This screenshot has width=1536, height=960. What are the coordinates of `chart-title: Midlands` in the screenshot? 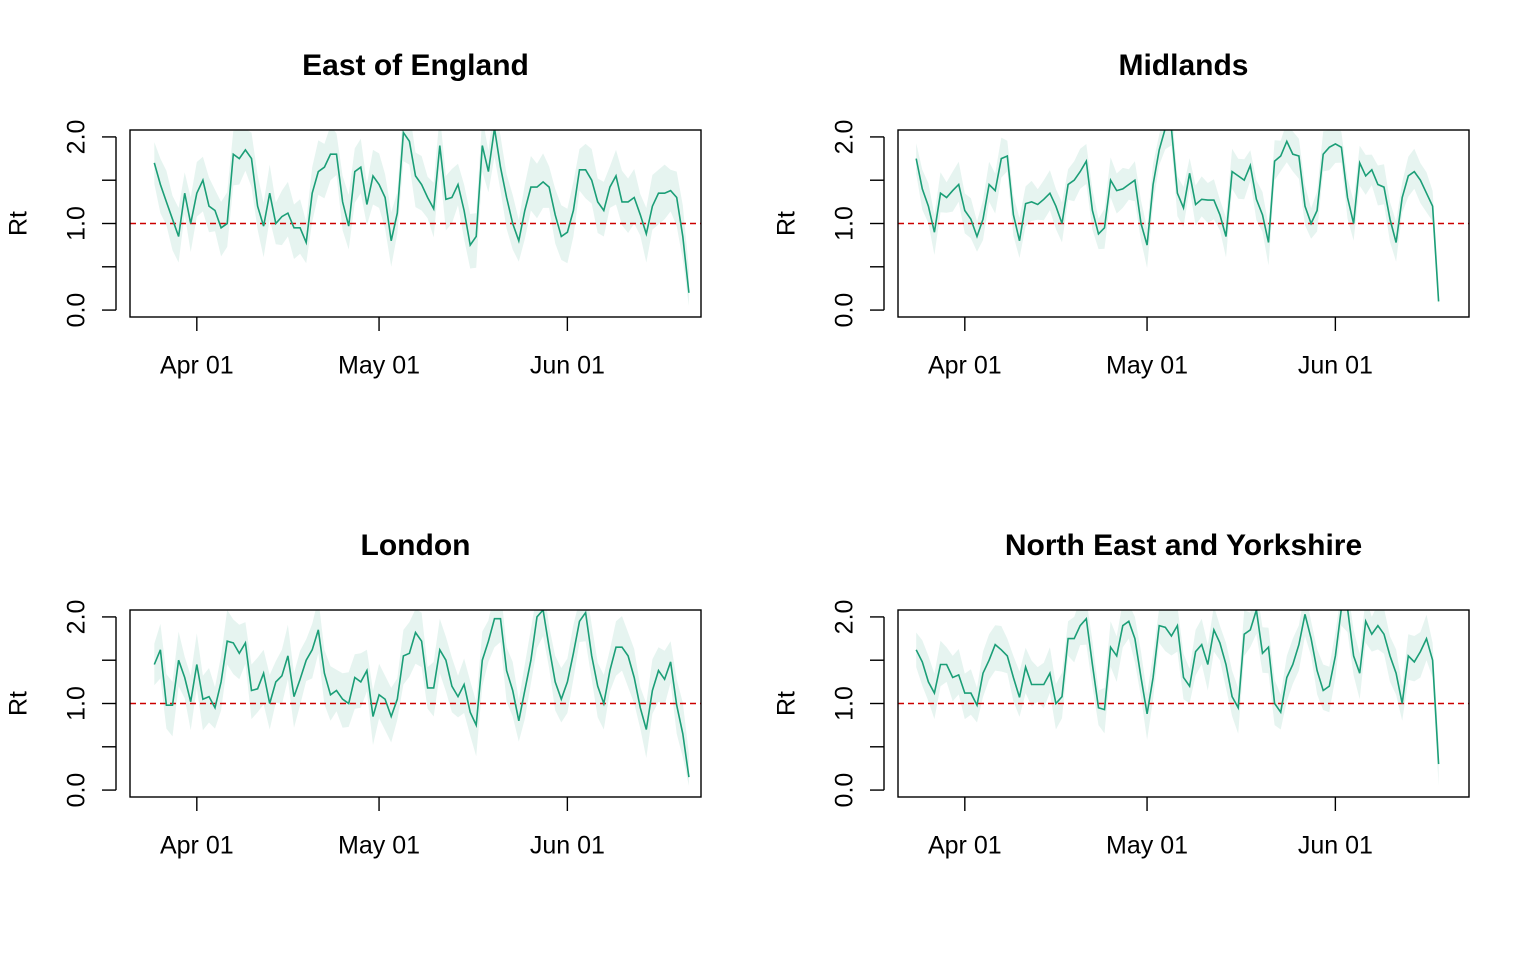 It's located at (1183, 65).